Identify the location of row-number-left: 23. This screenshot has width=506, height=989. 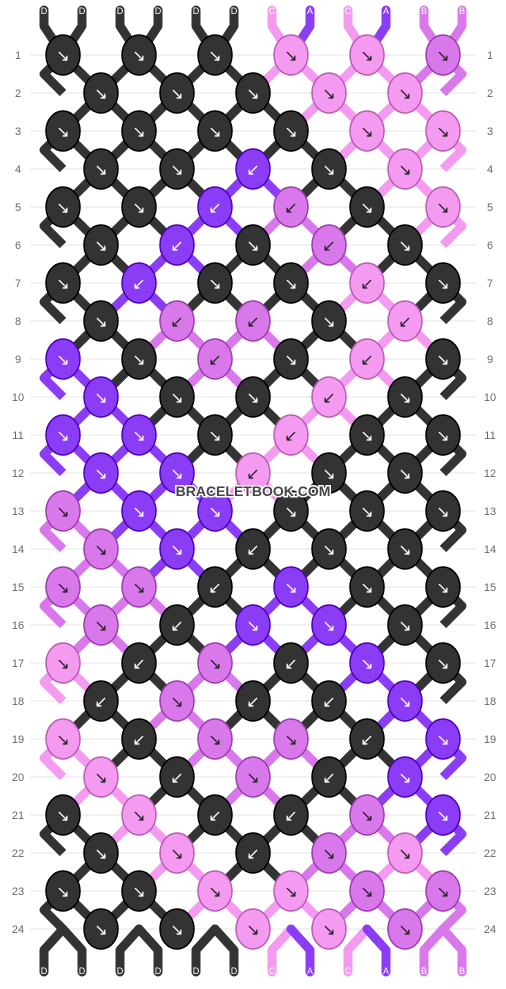
(18, 892).